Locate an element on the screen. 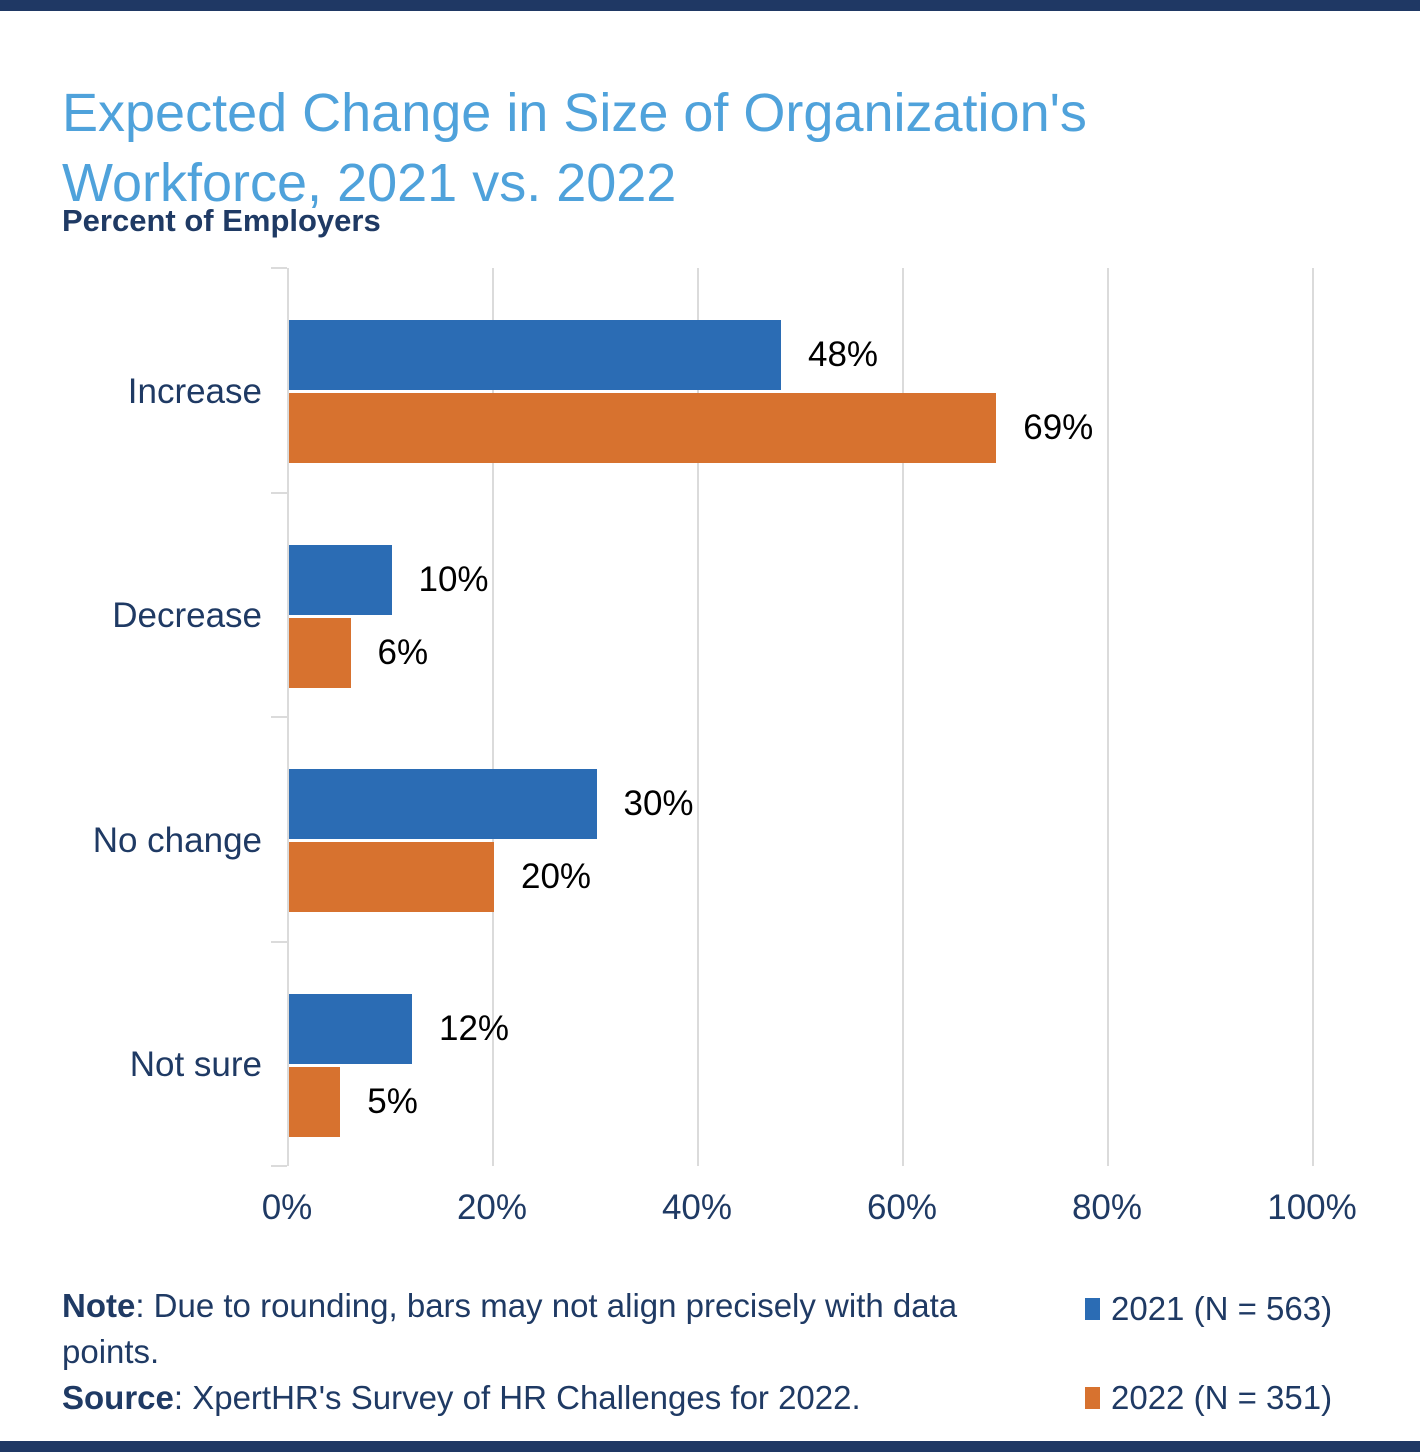 The width and height of the screenshot is (1420, 1452). bar-value-label: 30% is located at coordinates (658, 803).